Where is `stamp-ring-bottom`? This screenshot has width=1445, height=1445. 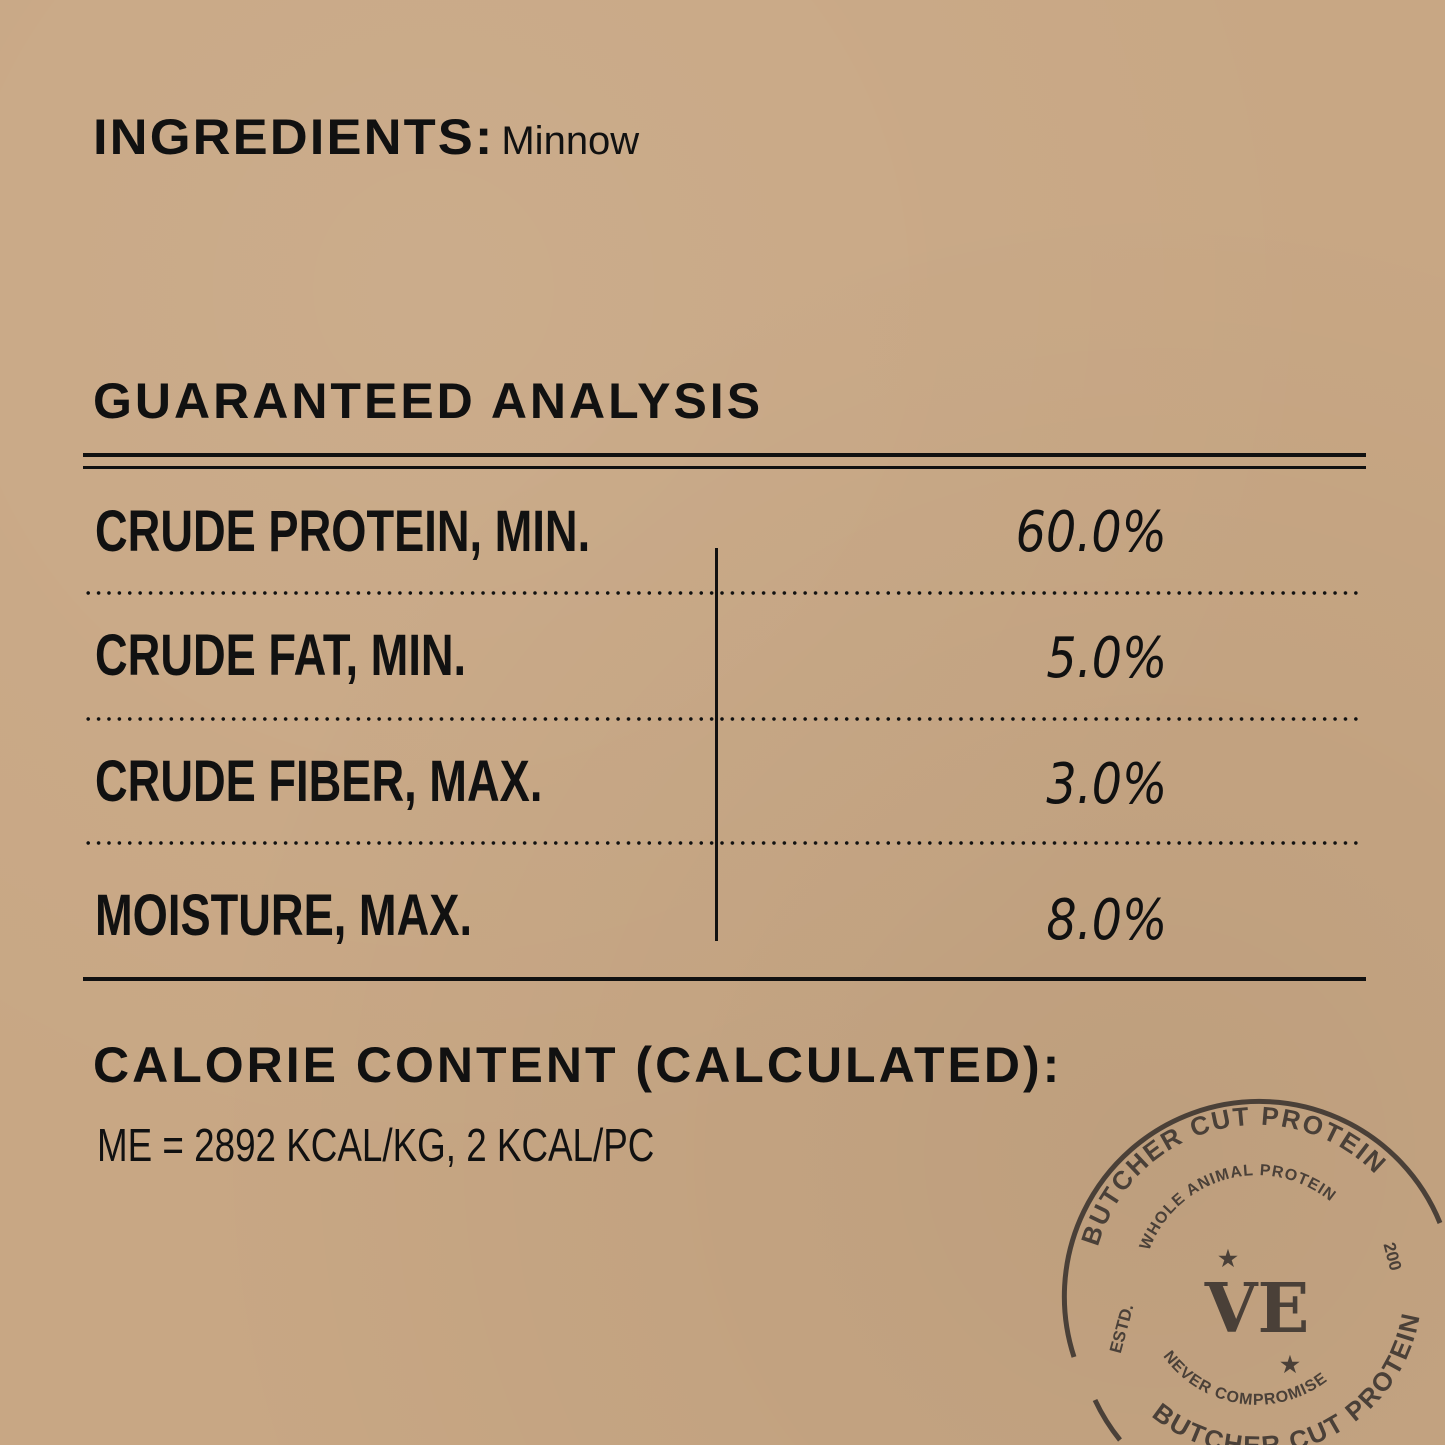 stamp-ring-bottom is located at coordinates (1107, 1420).